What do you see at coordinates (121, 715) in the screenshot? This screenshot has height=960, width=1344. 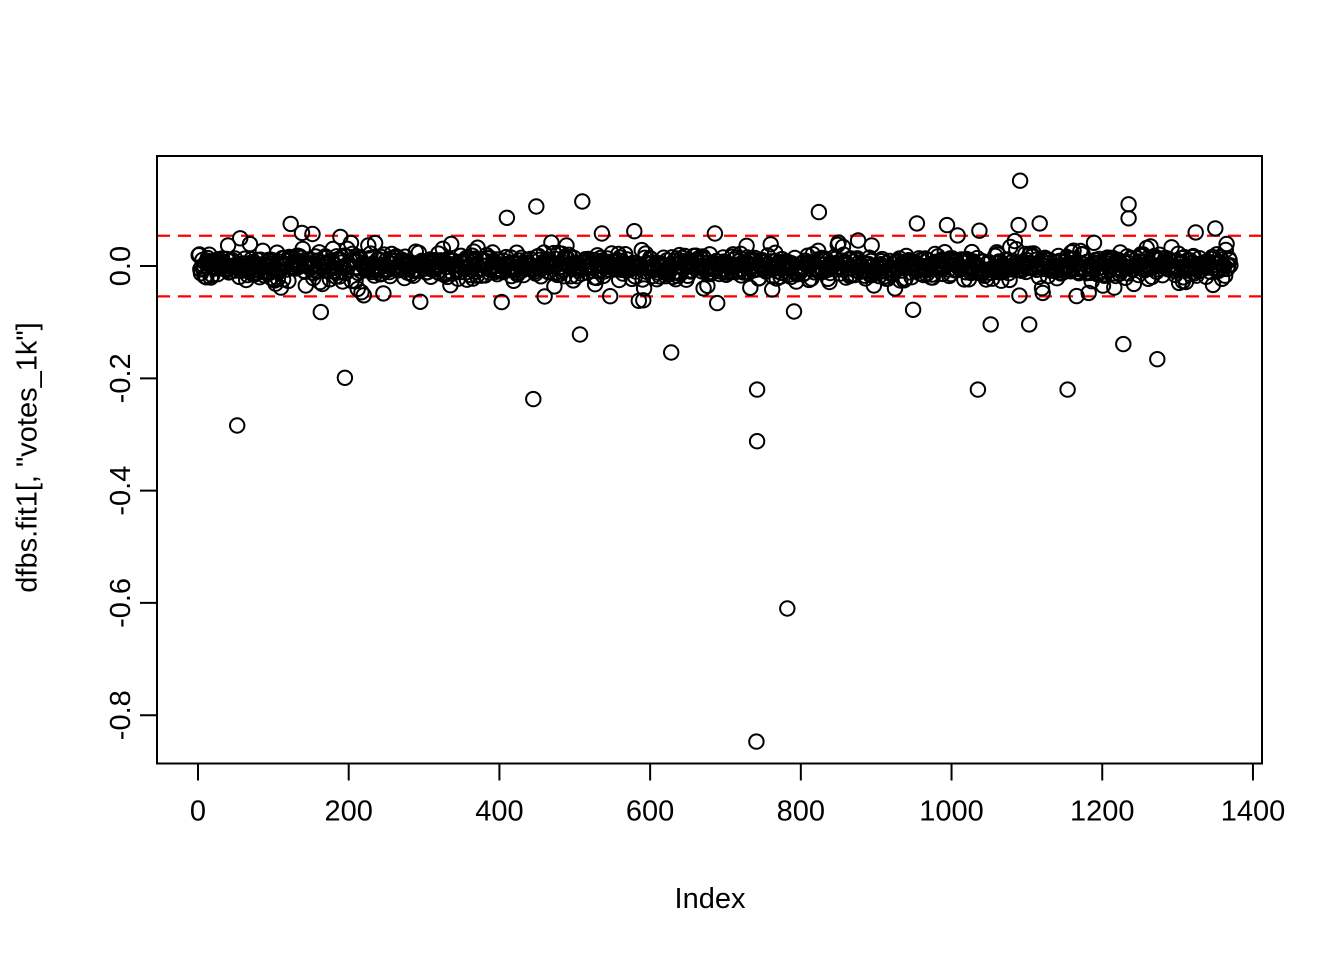 I see `y-tick-label: -0.8` at bounding box center [121, 715].